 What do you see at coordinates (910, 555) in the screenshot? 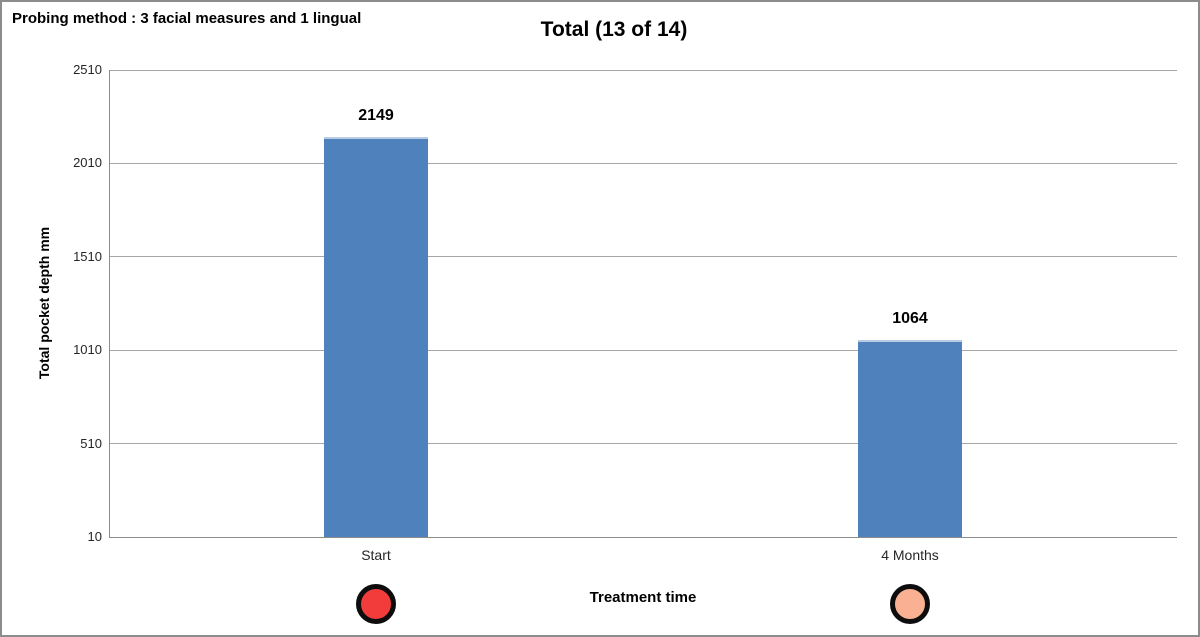
I see `x-category-label-4-months: 4 Months` at bounding box center [910, 555].